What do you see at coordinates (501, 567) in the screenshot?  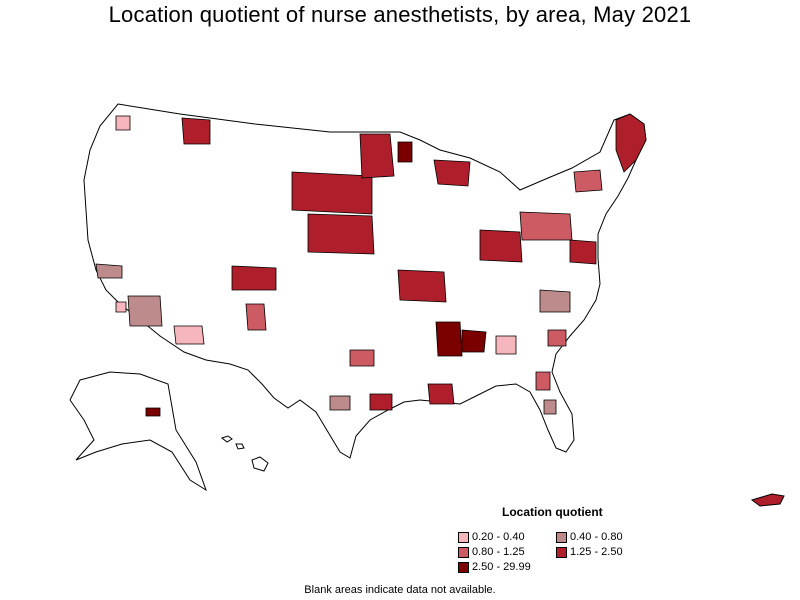 I see `legend-label-4: 2.50 - 29.99` at bounding box center [501, 567].